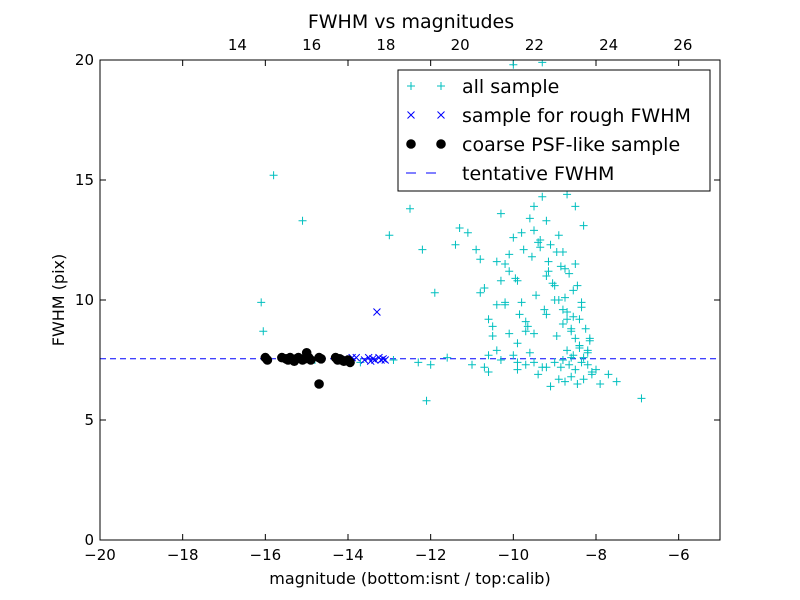  What do you see at coordinates (608, 45) in the screenshot?
I see `top-tick-label: 24` at bounding box center [608, 45].